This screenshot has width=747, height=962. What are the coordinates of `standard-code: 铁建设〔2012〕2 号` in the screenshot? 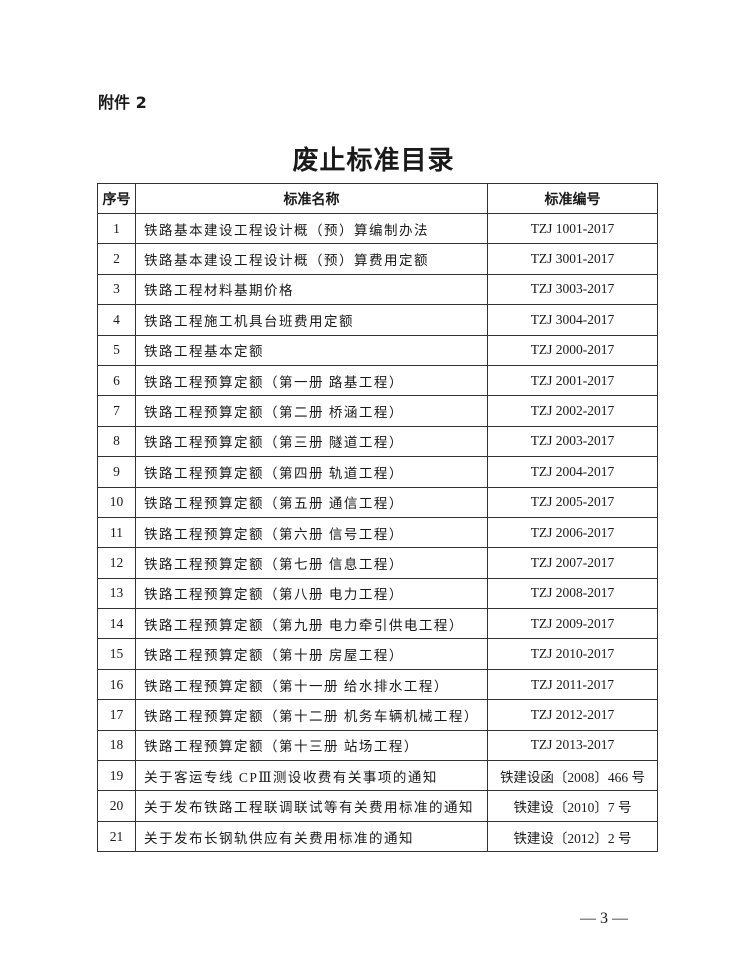 It's located at (572, 836).